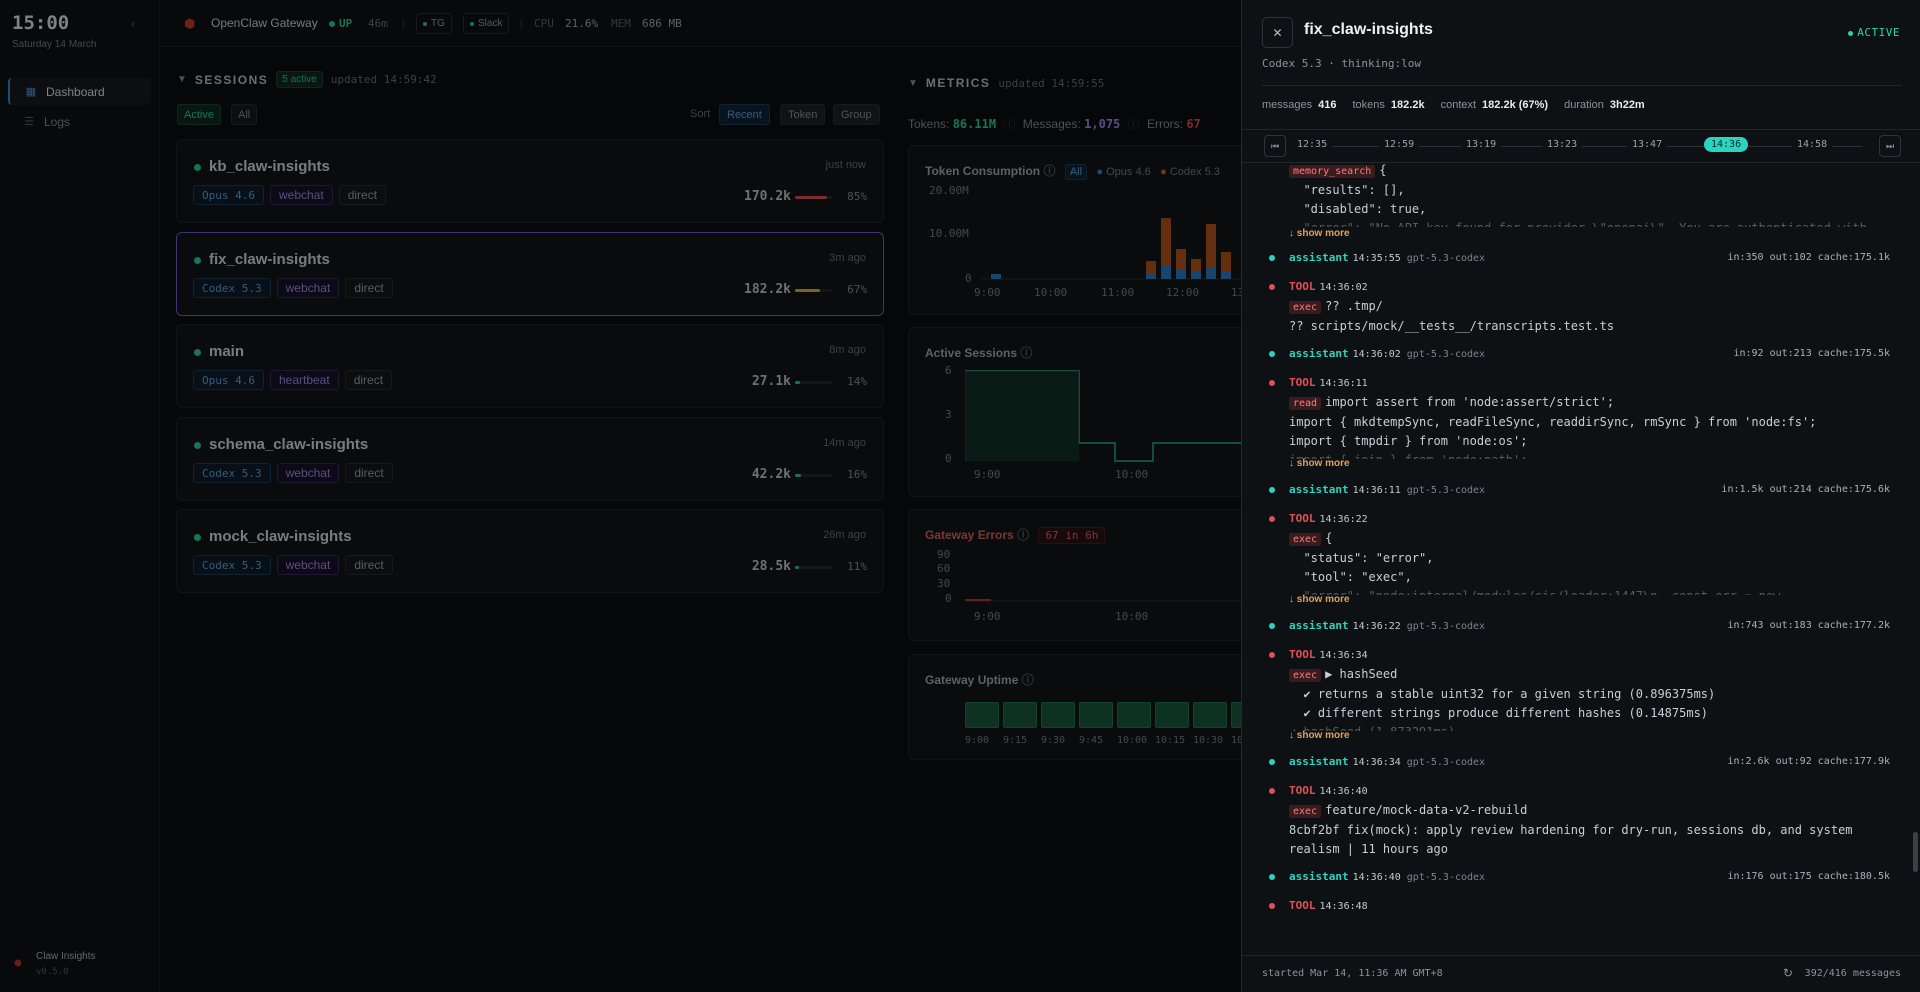 The width and height of the screenshot is (1920, 992). What do you see at coordinates (1407, 105) in the screenshot?
I see `stat-value: 182.2k` at bounding box center [1407, 105].